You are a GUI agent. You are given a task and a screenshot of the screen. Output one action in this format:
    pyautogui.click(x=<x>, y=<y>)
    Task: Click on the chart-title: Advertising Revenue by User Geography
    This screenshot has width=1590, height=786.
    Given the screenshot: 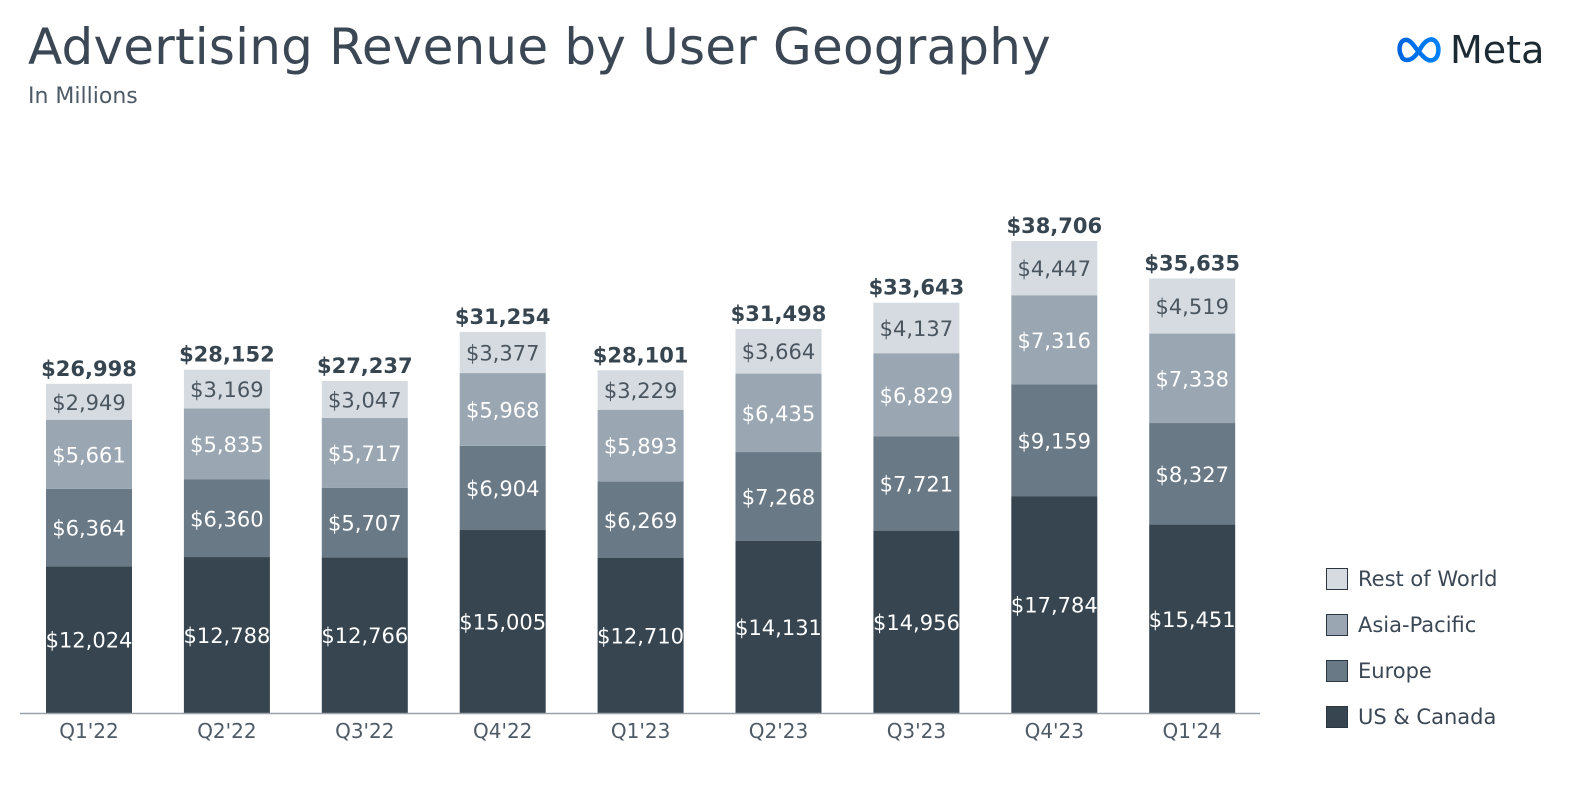 What is the action you would take?
    pyautogui.click(x=539, y=47)
    